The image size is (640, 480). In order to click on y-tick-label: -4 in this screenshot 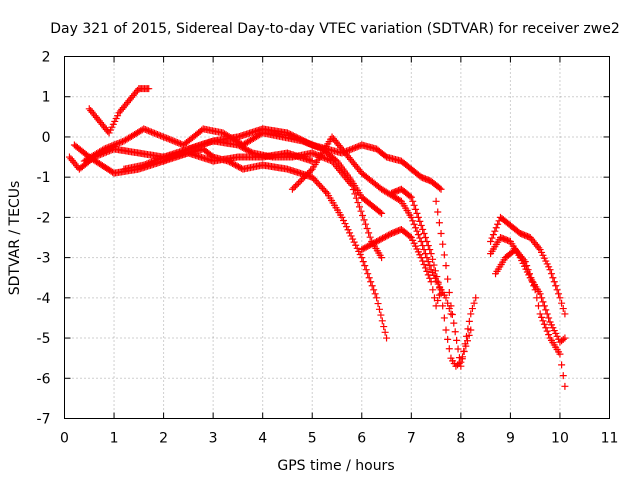, I will do `click(44, 299)`.